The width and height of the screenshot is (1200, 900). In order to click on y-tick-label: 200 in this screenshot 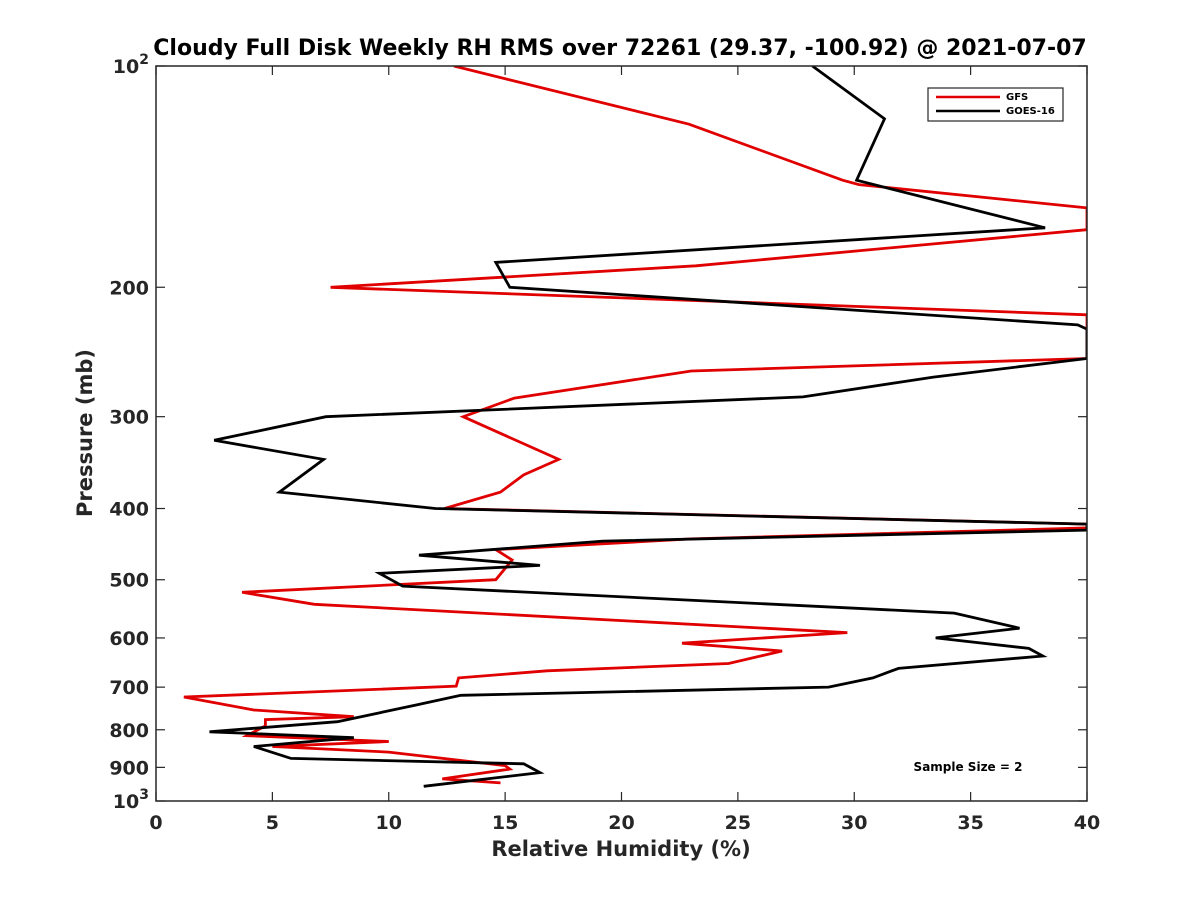, I will do `click(129, 288)`.